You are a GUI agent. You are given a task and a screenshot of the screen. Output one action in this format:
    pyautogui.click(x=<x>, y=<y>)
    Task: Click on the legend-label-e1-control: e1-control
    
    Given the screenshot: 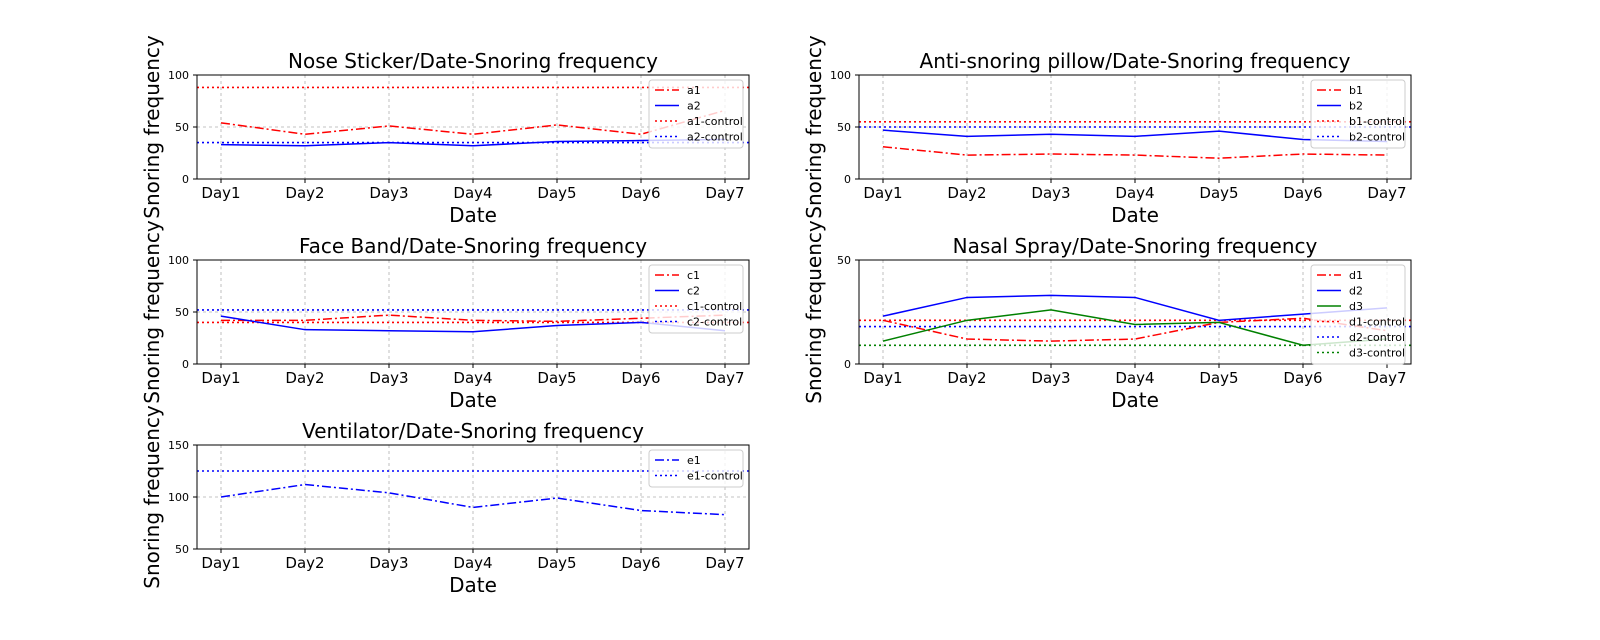 What is the action you would take?
    pyautogui.click(x=715, y=476)
    